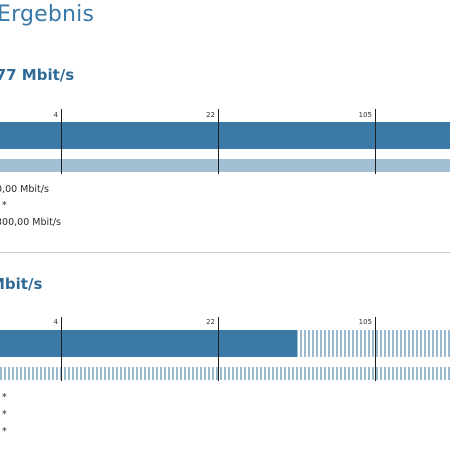  Describe the element at coordinates (3, 205) in the screenshot. I see `download-detail-line: . *` at that location.